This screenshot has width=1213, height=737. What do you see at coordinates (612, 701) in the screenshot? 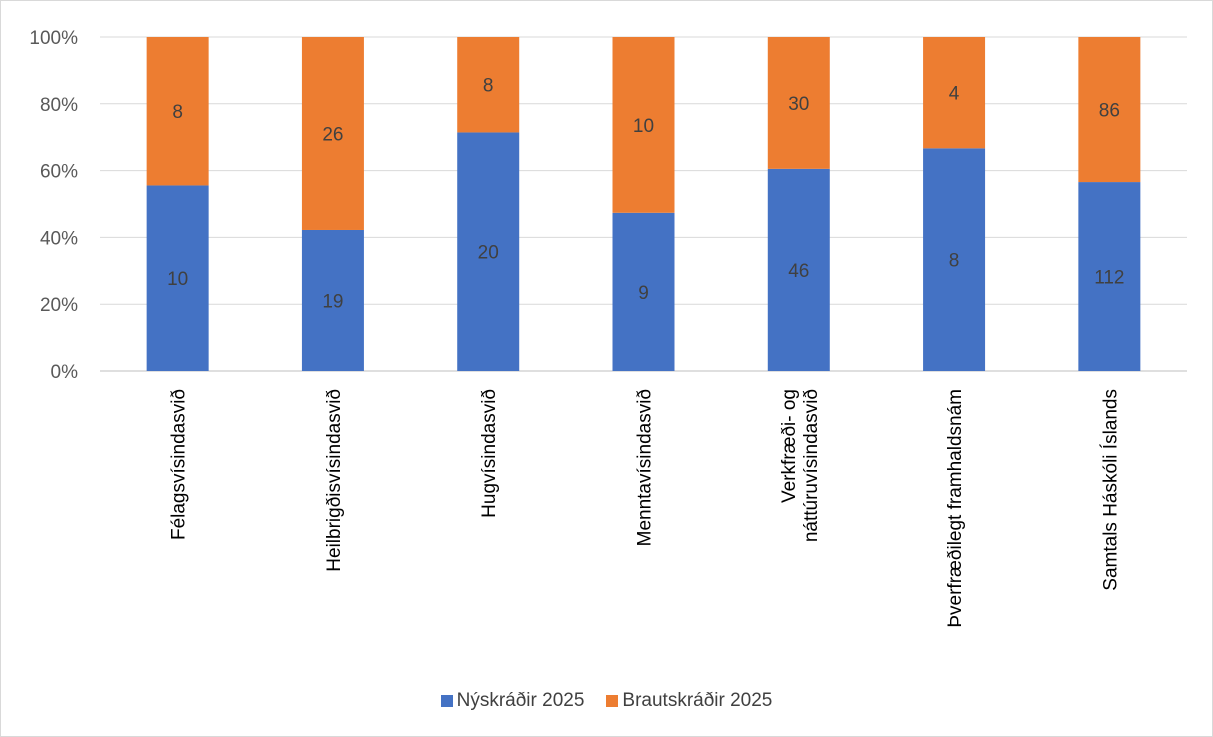
I see `legend-swatch-graduated` at bounding box center [612, 701].